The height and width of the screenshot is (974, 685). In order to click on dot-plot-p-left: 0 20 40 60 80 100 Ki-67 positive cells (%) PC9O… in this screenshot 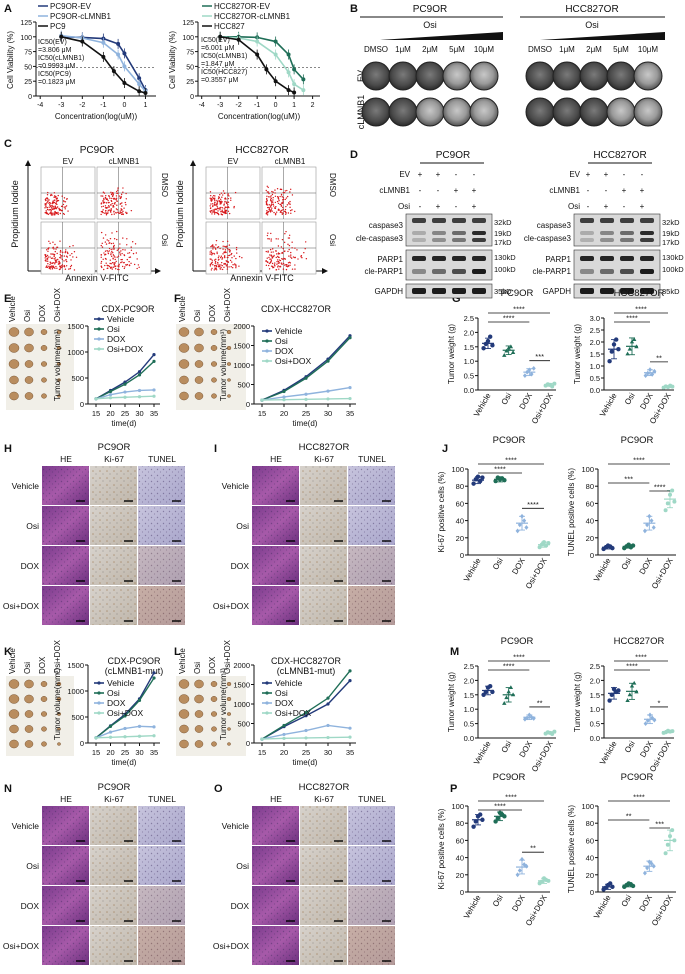, I will do `click(494, 849)`.